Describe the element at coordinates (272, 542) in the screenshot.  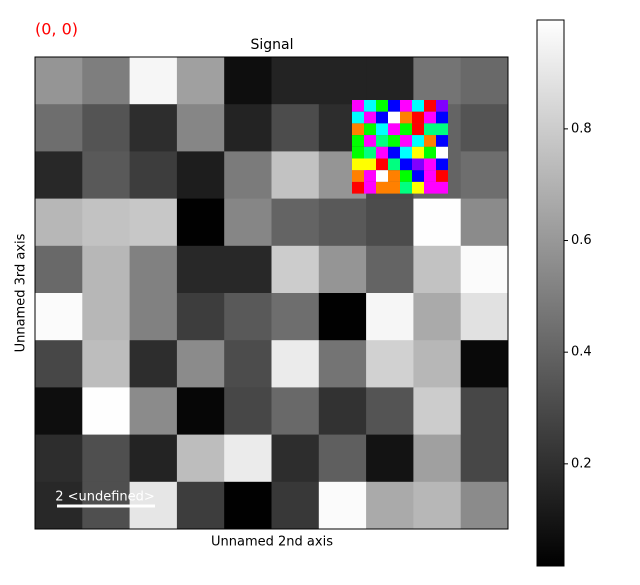
I see `x-axis-label: Unnamed 2nd axis` at that location.